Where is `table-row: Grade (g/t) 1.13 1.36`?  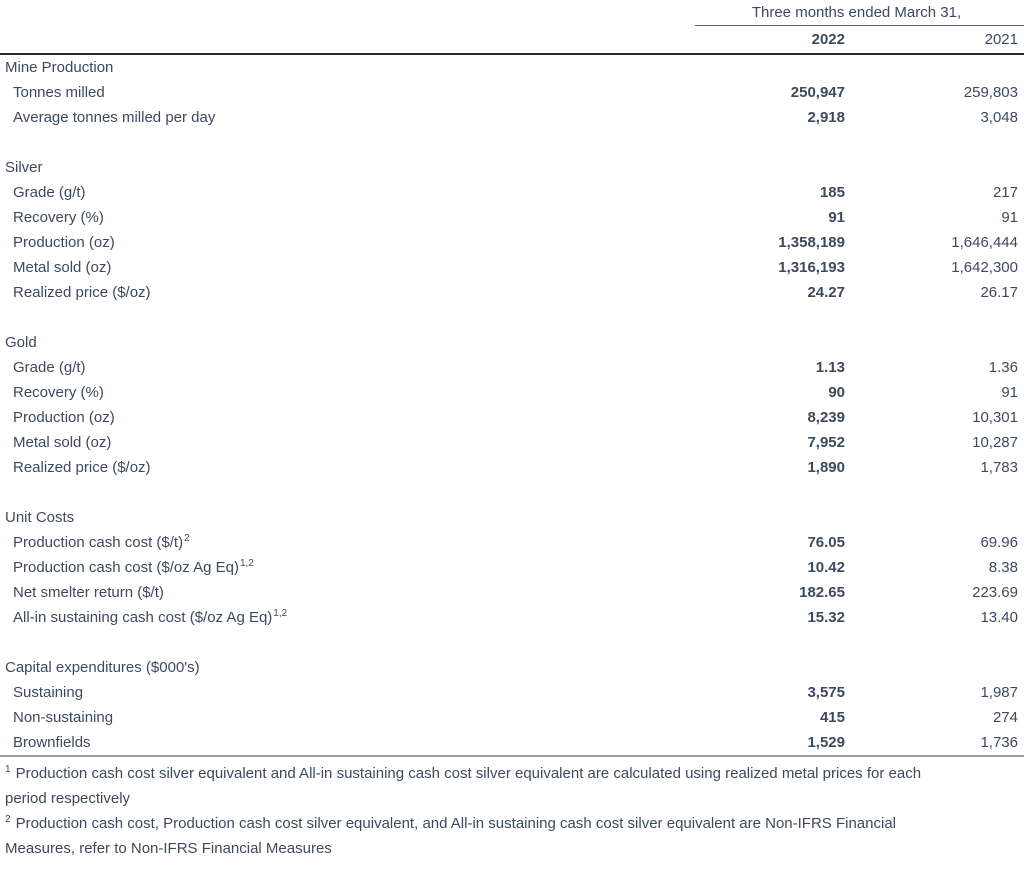 table-row: Grade (g/t) 1.13 1.36 is located at coordinates (512, 367).